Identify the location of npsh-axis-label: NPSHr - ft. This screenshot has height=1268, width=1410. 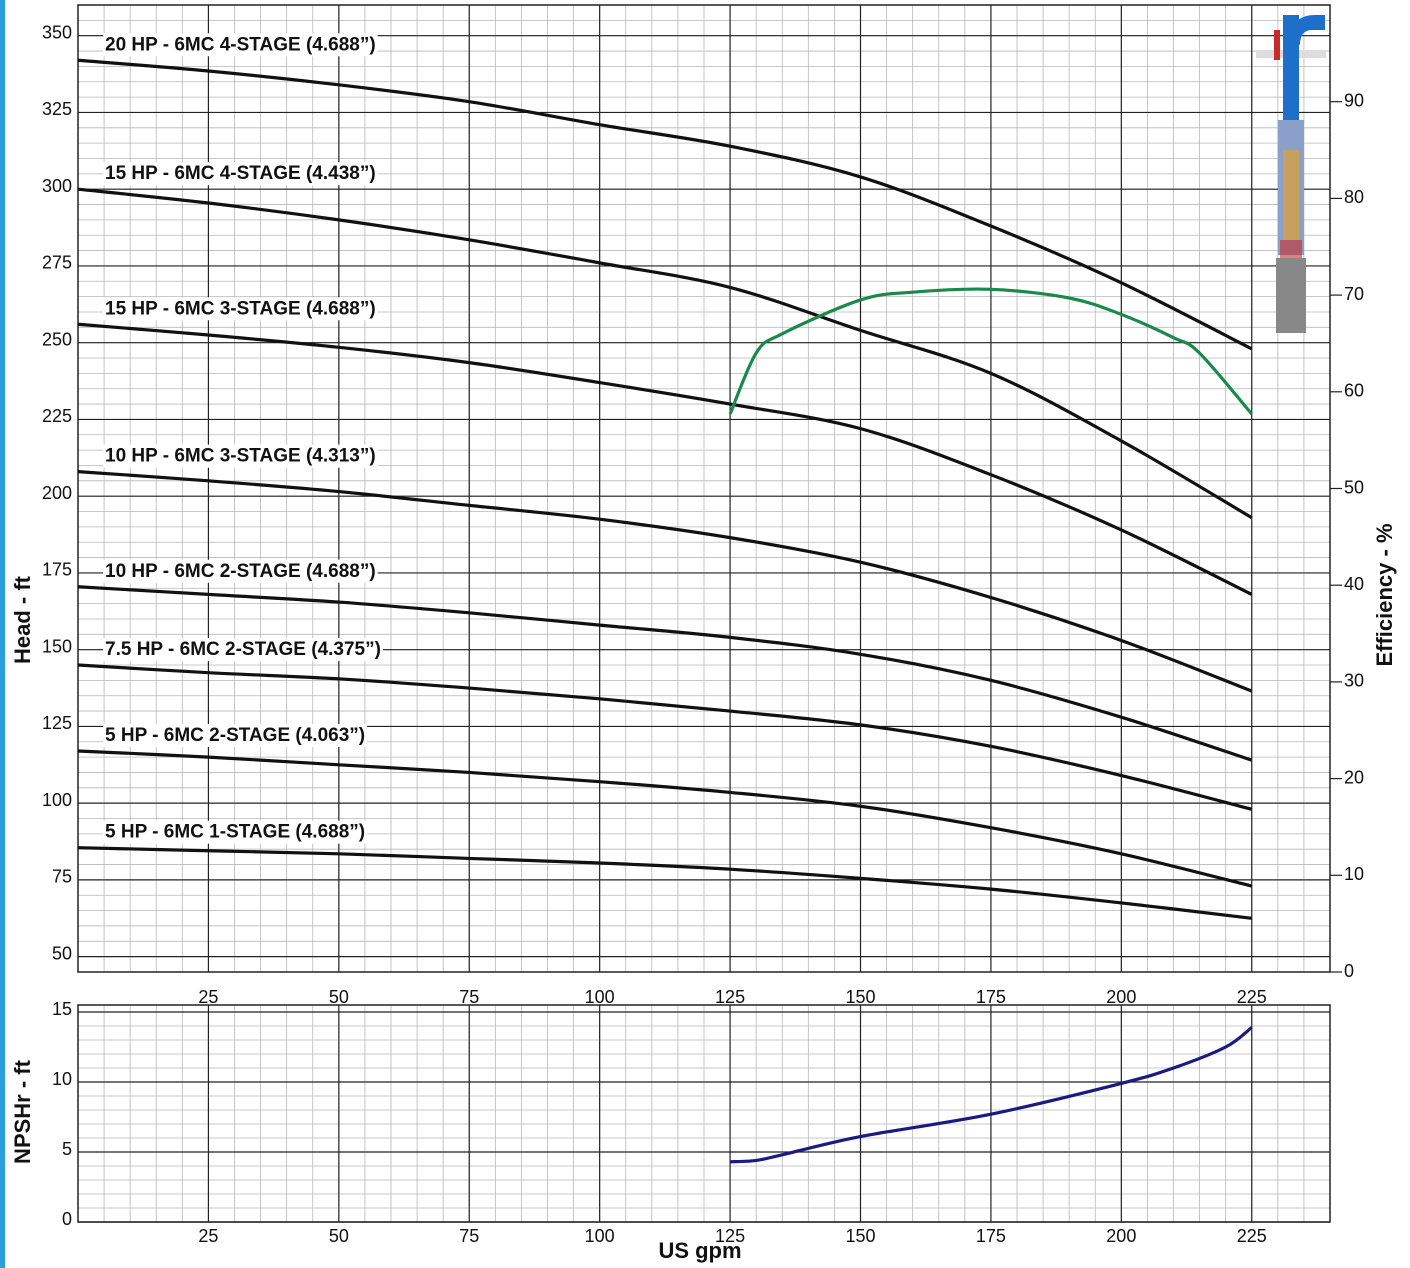
(22, 1111).